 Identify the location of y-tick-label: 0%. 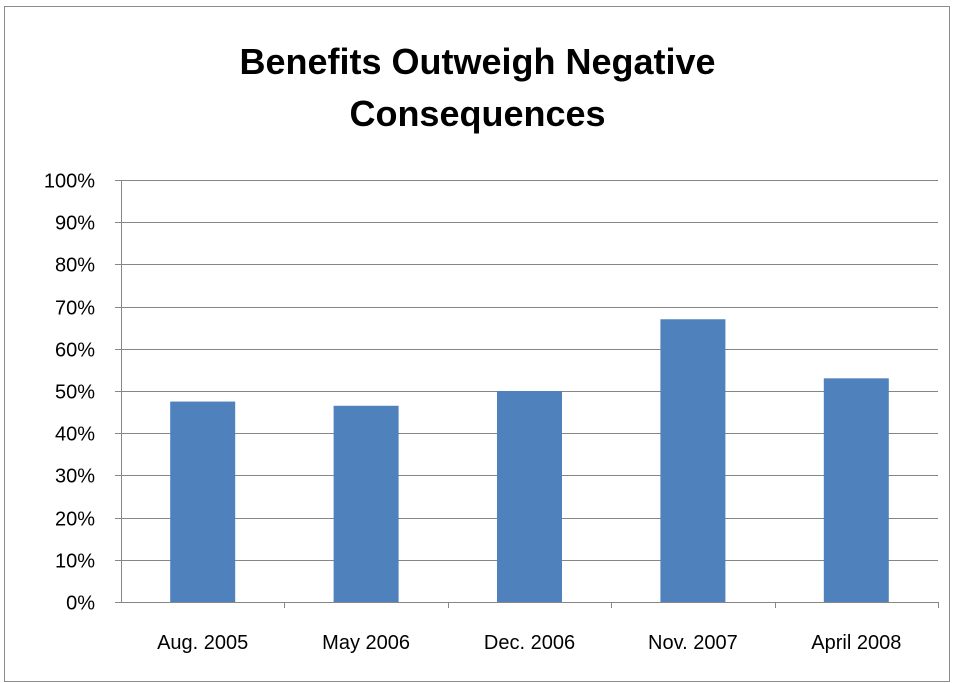
(80, 604).